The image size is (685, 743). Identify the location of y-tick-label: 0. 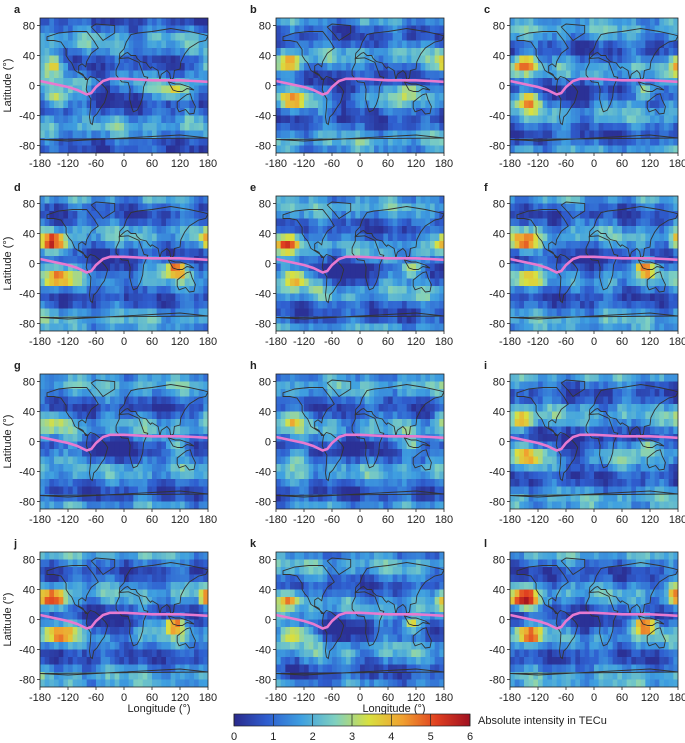
(502, 265).